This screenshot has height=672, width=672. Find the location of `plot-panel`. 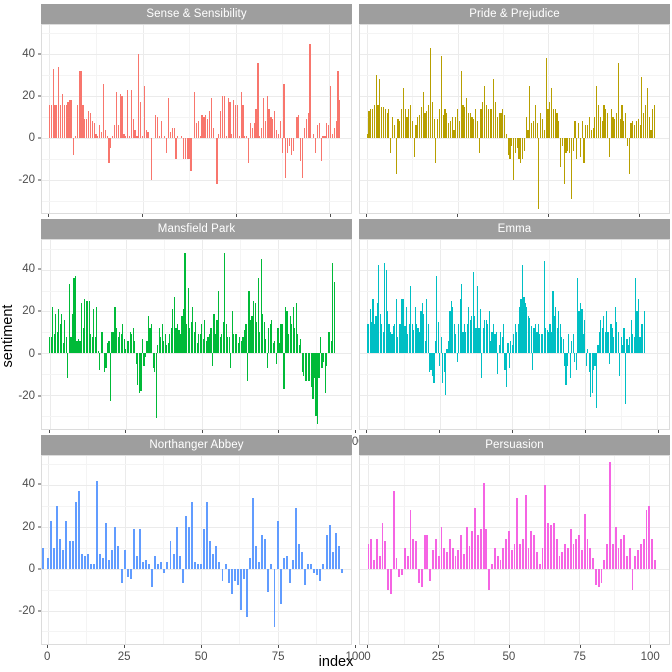

plot-panel is located at coordinates (514, 334).